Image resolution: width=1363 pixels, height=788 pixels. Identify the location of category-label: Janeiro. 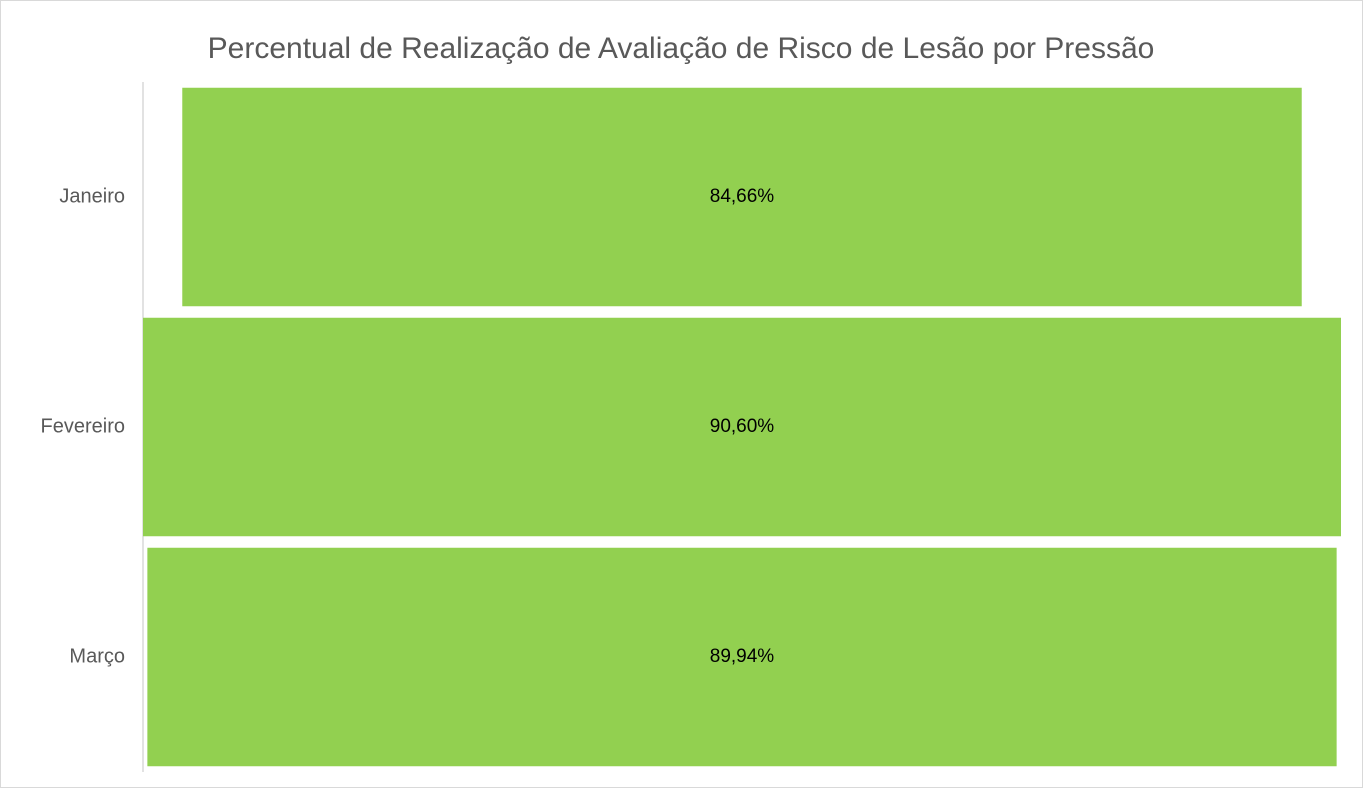
(92, 196).